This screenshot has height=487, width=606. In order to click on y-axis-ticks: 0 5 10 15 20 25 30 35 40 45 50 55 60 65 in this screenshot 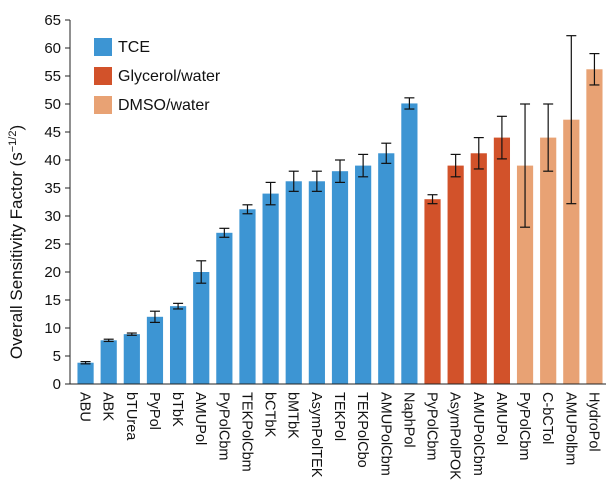, I will do `click(57, 202)`.